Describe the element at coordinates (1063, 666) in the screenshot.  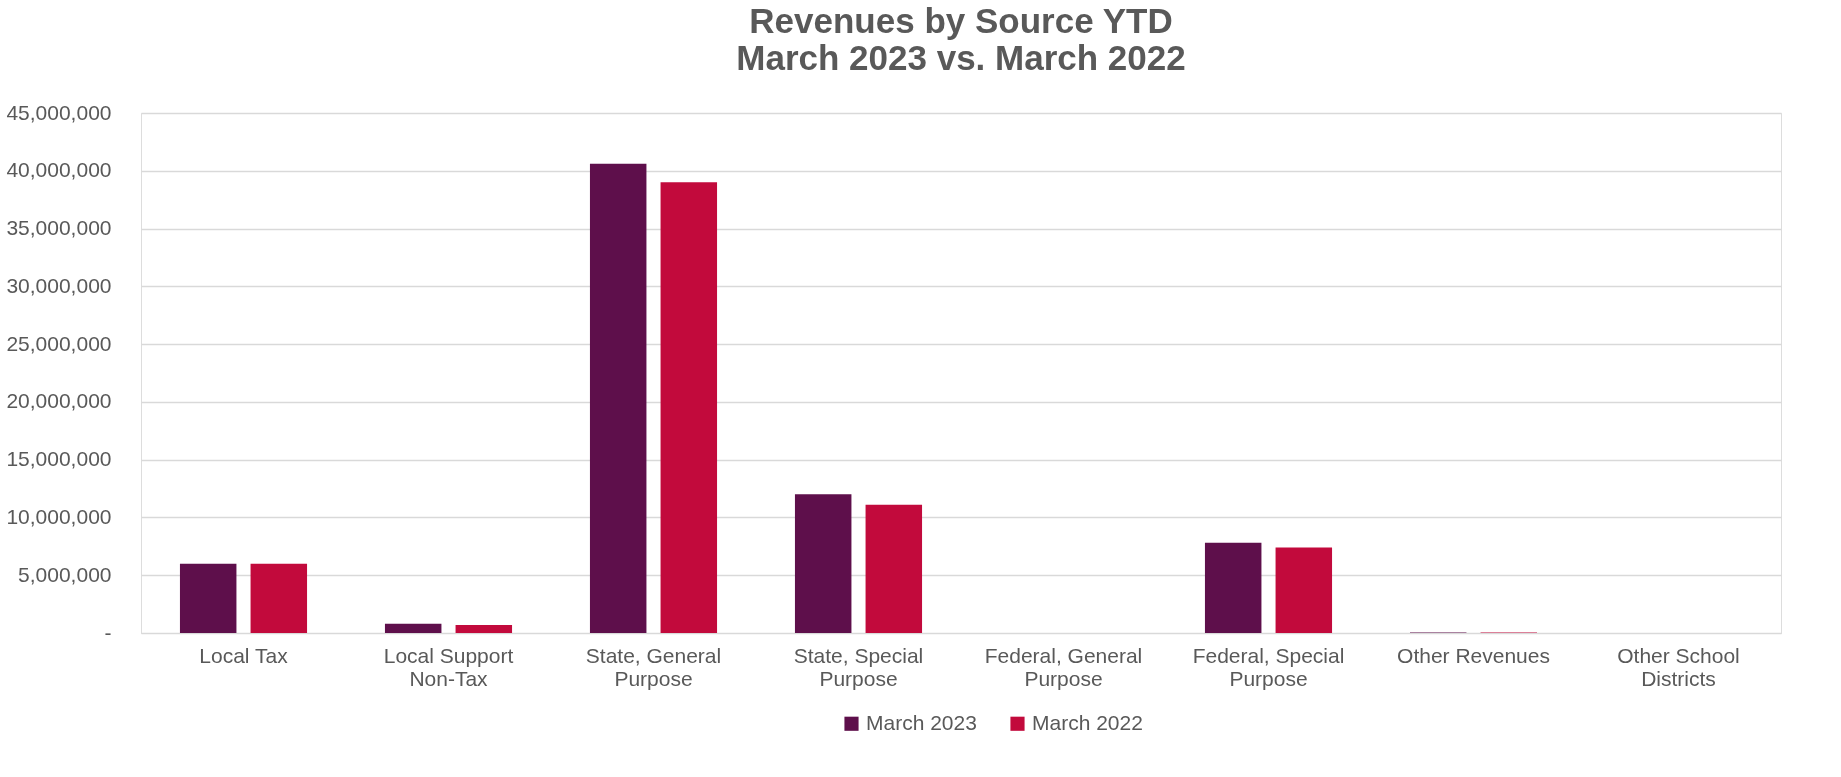
I see `x-tick-label: Federal, General Purpose` at that location.